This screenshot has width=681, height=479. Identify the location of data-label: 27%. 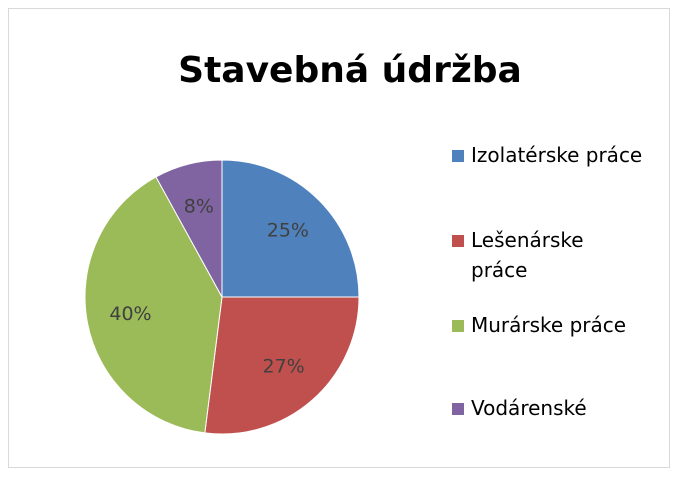
(283, 366).